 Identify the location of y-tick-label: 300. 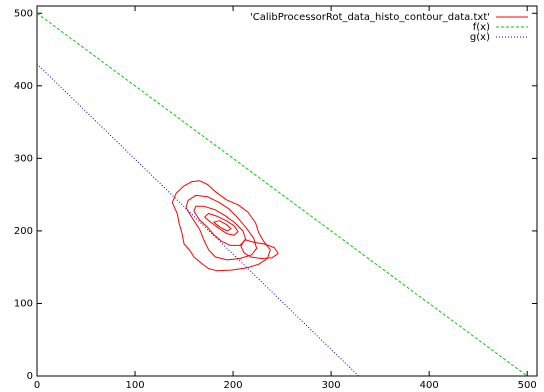
(23, 158).